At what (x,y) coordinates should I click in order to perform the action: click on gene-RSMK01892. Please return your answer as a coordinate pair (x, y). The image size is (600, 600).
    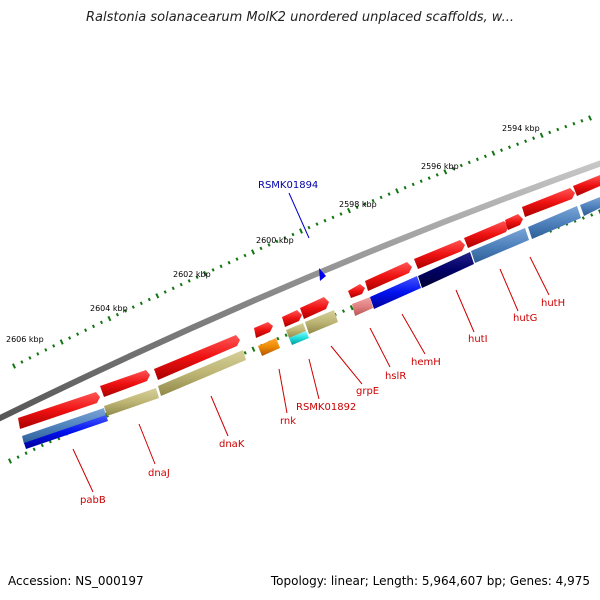
    Looking at the image, I should click on (292, 318).